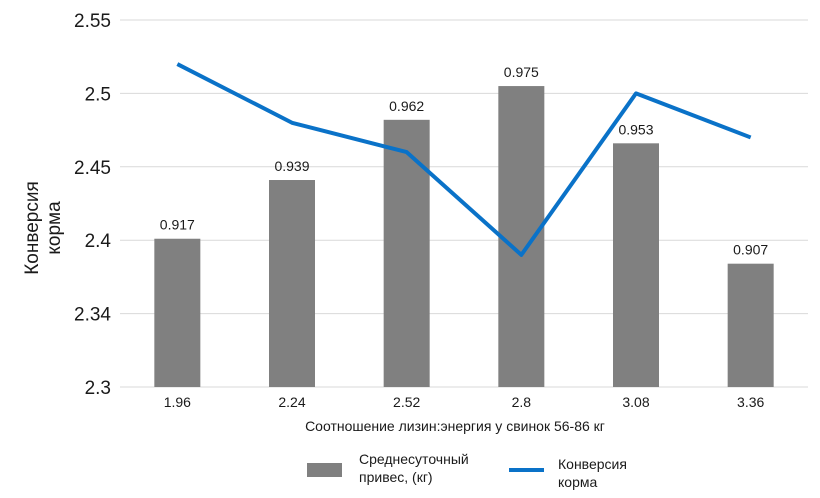 Image resolution: width=820 pixels, height=498 pixels. Describe the element at coordinates (92, 315) in the screenshot. I see `y-tick-label: 2.34` at that location.